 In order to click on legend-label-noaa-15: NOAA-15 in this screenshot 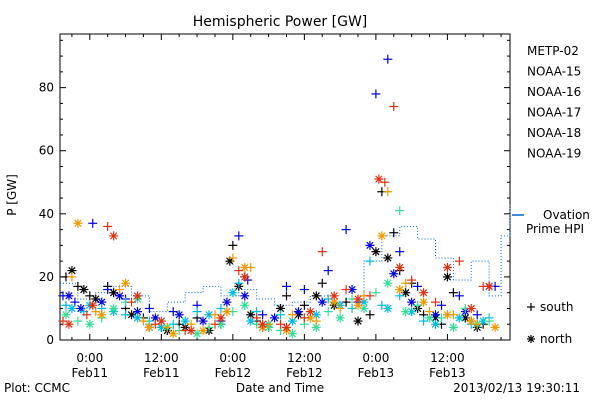, I will do `click(554, 72)`.